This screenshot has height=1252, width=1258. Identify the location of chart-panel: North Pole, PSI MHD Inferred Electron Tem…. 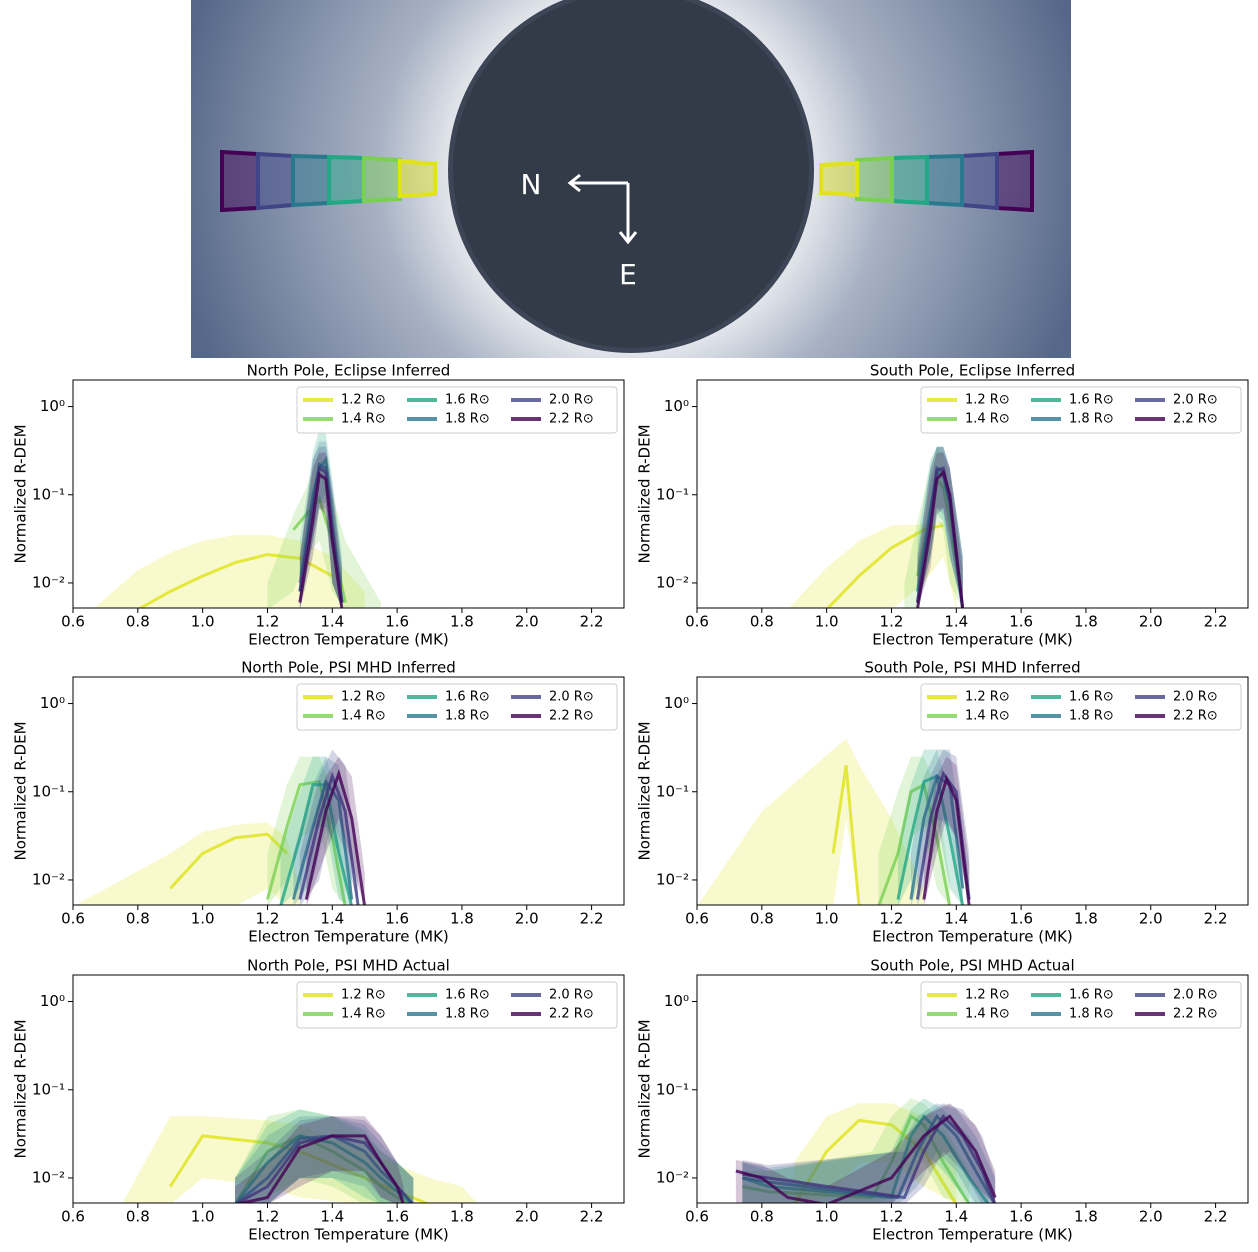
(318, 802).